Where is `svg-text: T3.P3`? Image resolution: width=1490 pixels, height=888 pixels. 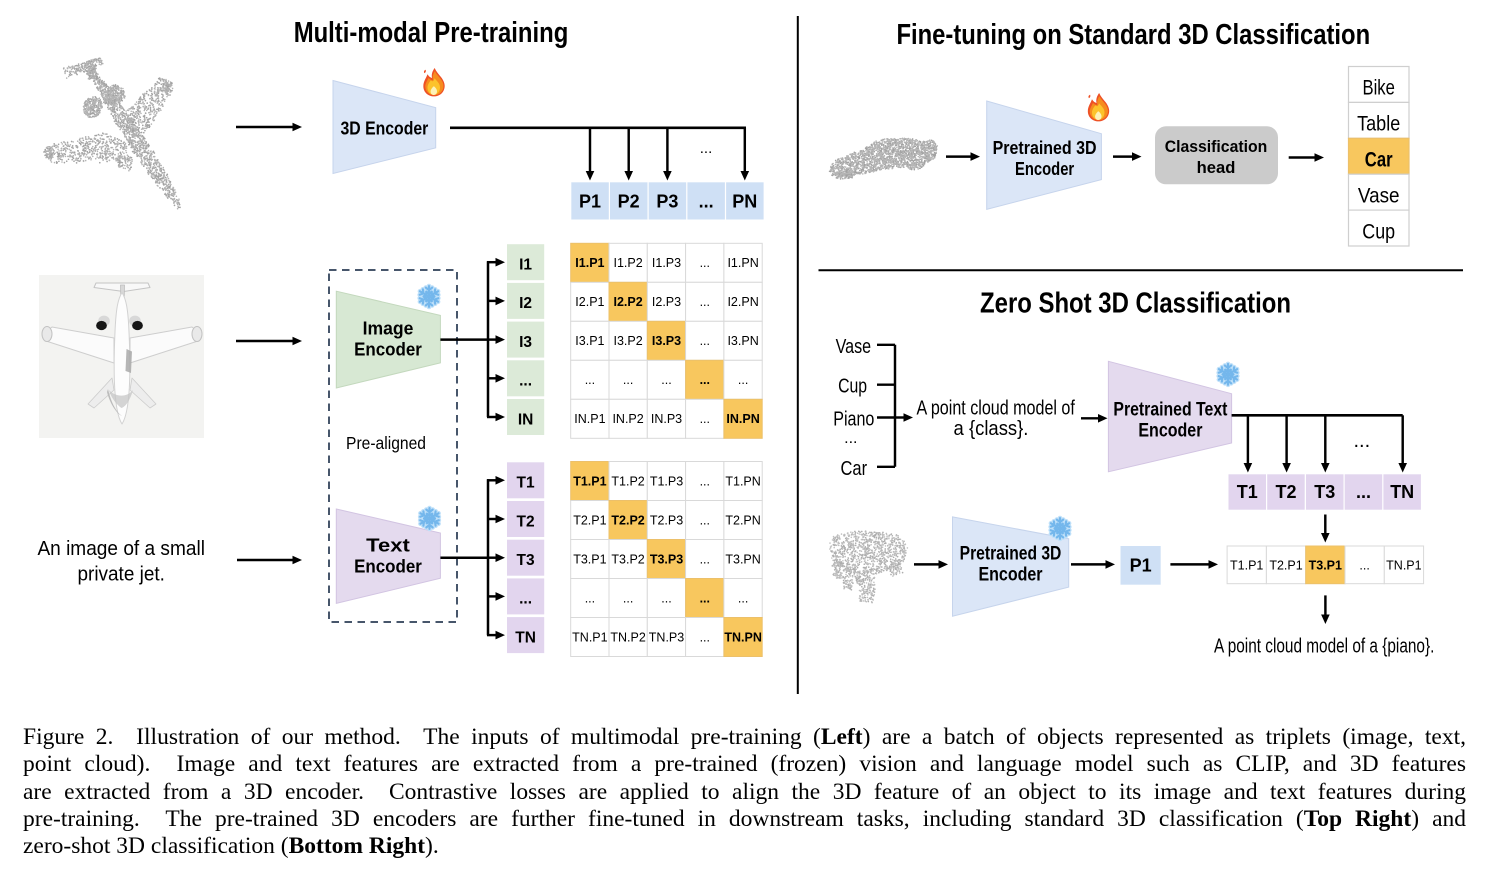 svg-text: T3.P3 is located at coordinates (666, 559).